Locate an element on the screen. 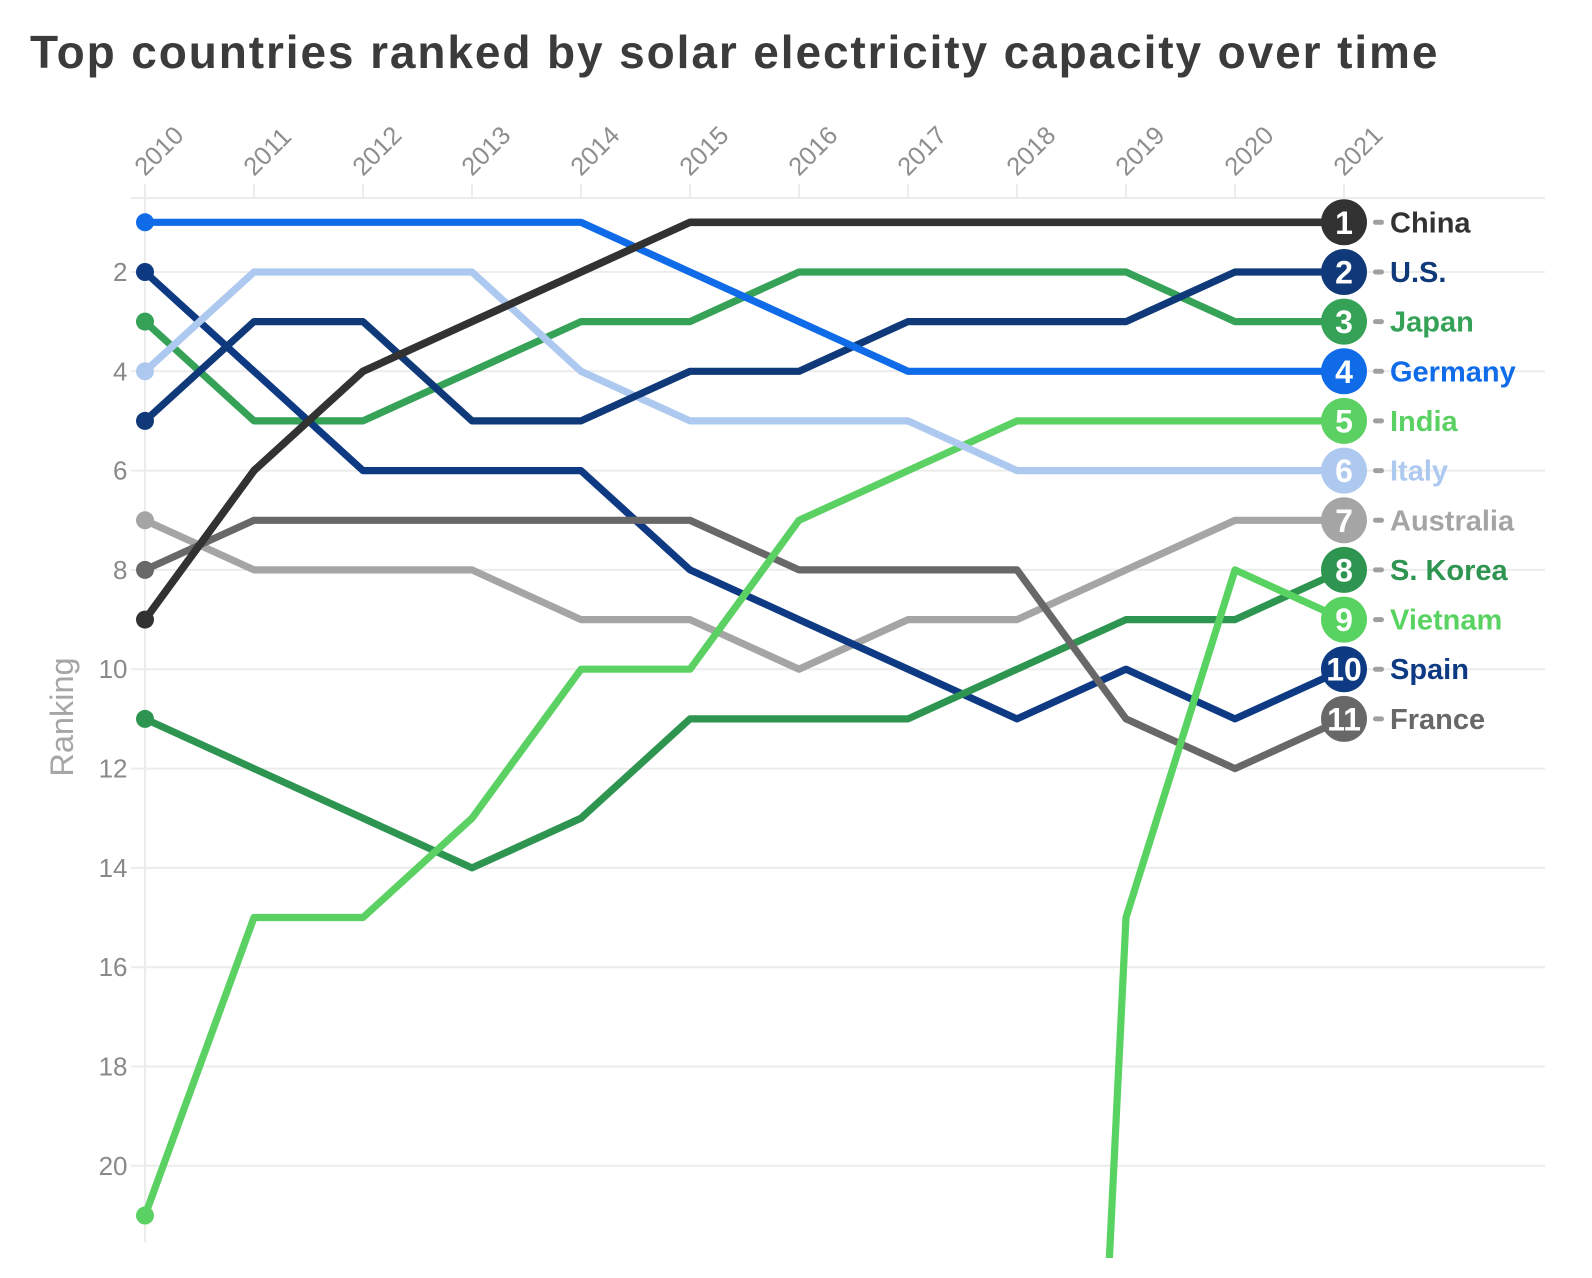 This screenshot has height=1278, width=1592. svg-text: China is located at coordinates (1430, 223).